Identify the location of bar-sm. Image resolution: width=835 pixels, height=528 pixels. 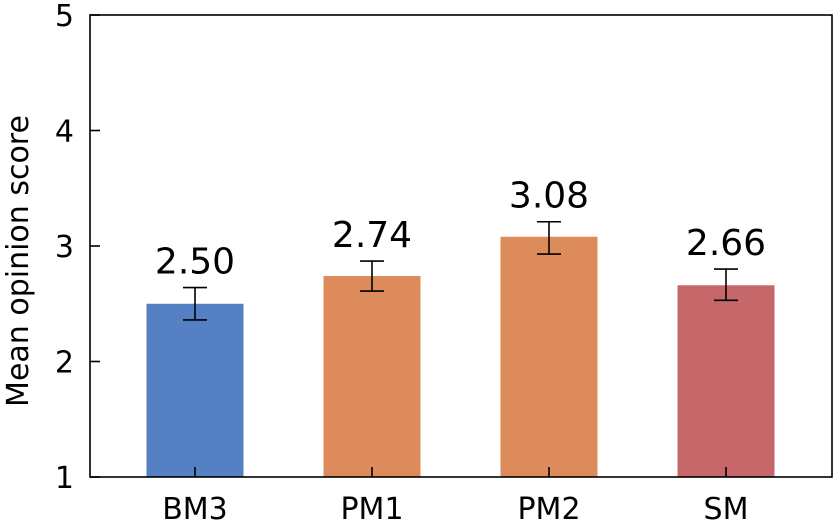
(726, 381).